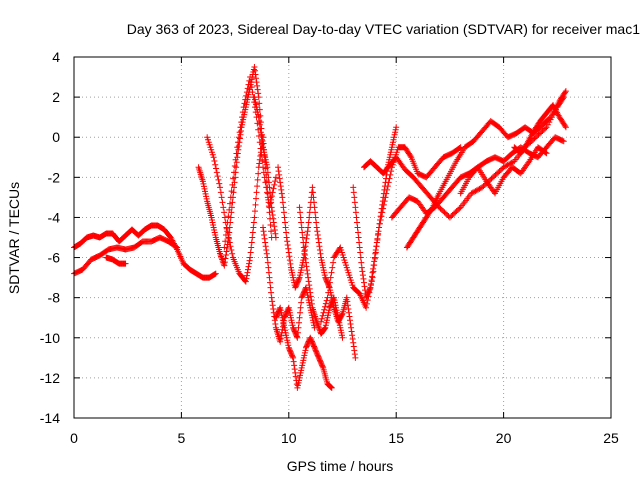 The width and height of the screenshot is (640, 480). What do you see at coordinates (289, 438) in the screenshot?
I see `x-tick-label: 10` at bounding box center [289, 438].